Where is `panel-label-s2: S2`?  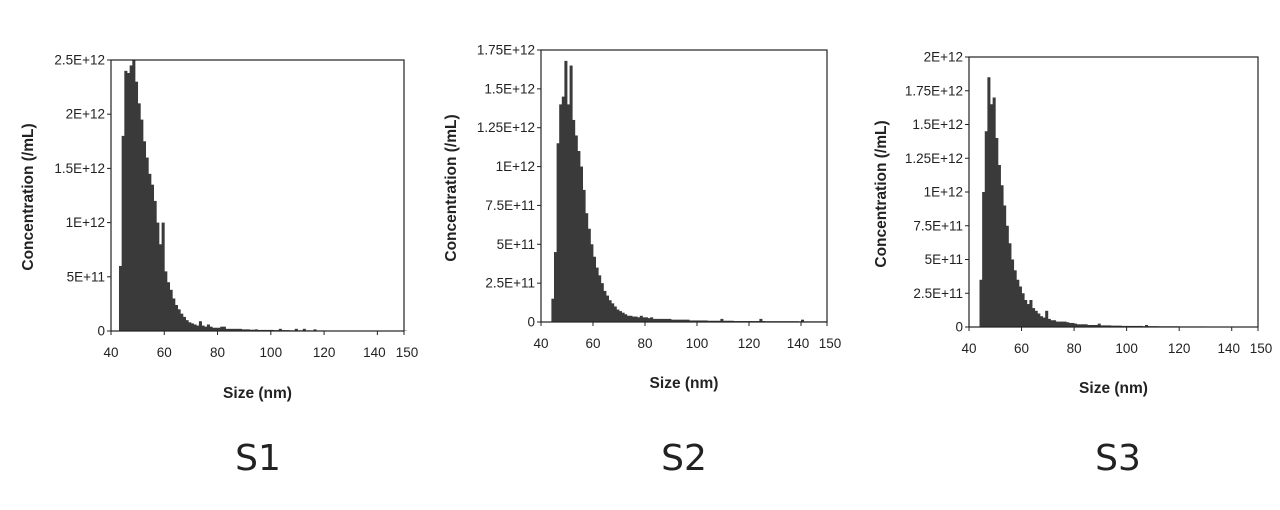
panel-label-s2: S2 is located at coordinates (684, 458).